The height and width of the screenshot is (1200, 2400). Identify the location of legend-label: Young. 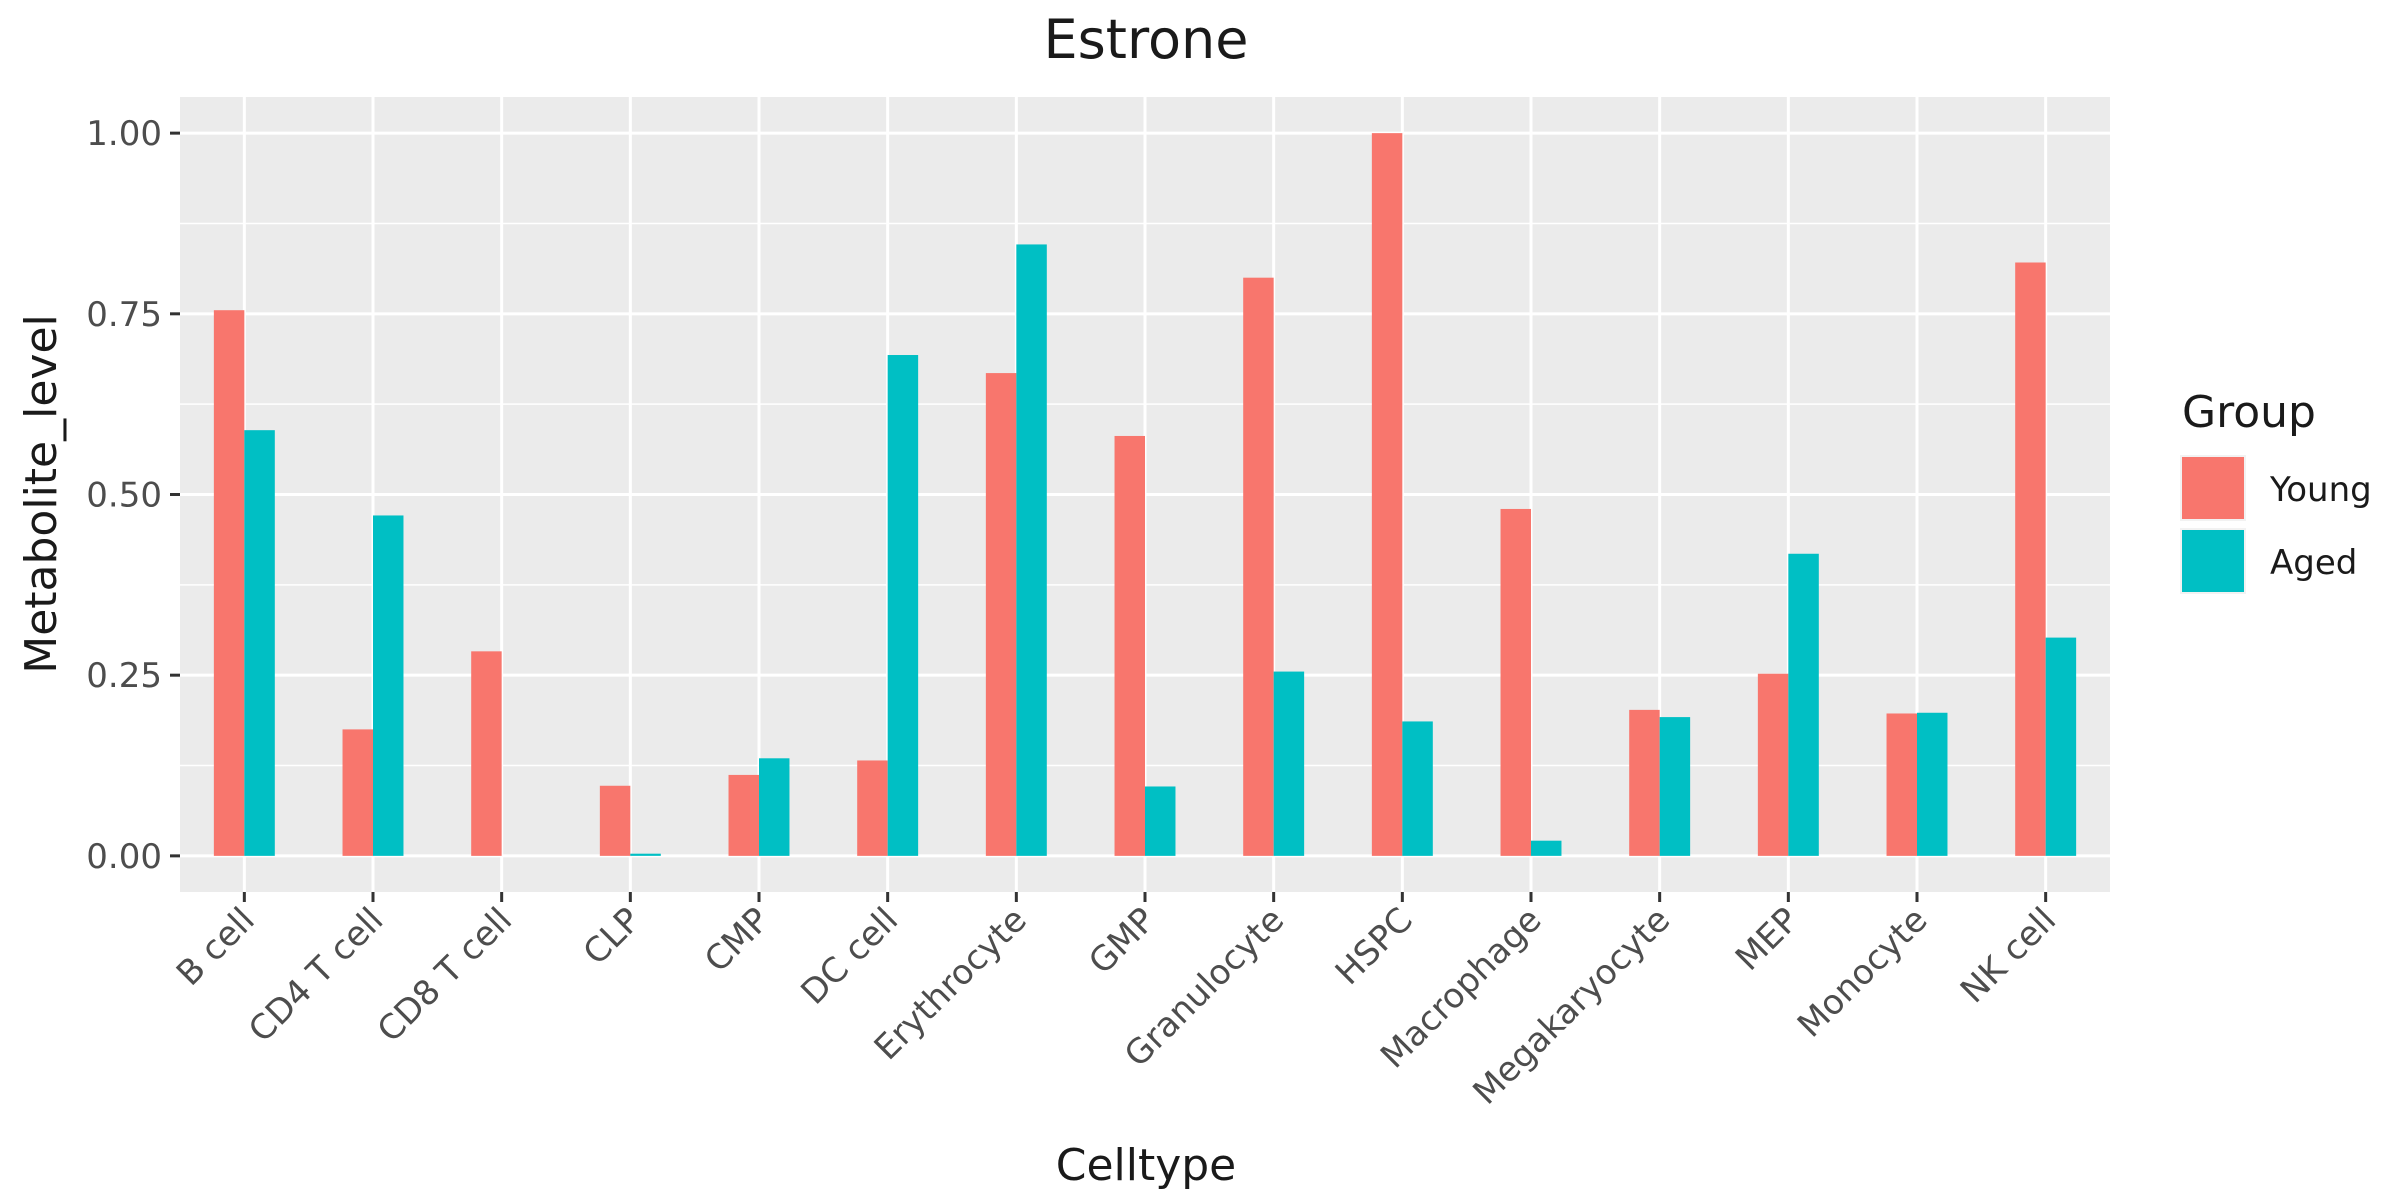
(2320, 490).